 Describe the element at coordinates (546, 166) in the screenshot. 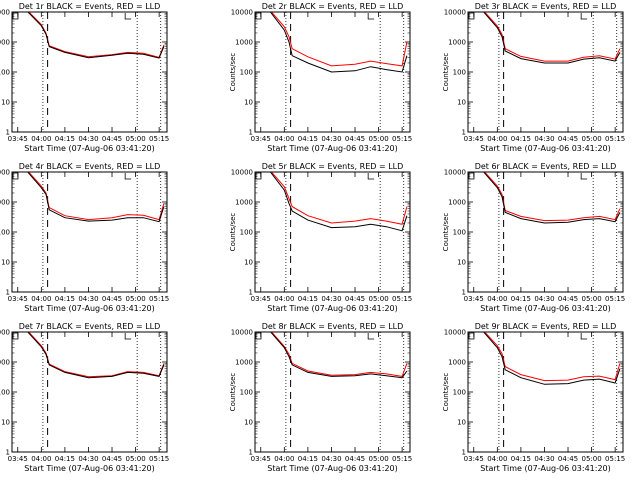

I see `panel-title: Det 6r BLACK = Events, RED = LLD` at that location.